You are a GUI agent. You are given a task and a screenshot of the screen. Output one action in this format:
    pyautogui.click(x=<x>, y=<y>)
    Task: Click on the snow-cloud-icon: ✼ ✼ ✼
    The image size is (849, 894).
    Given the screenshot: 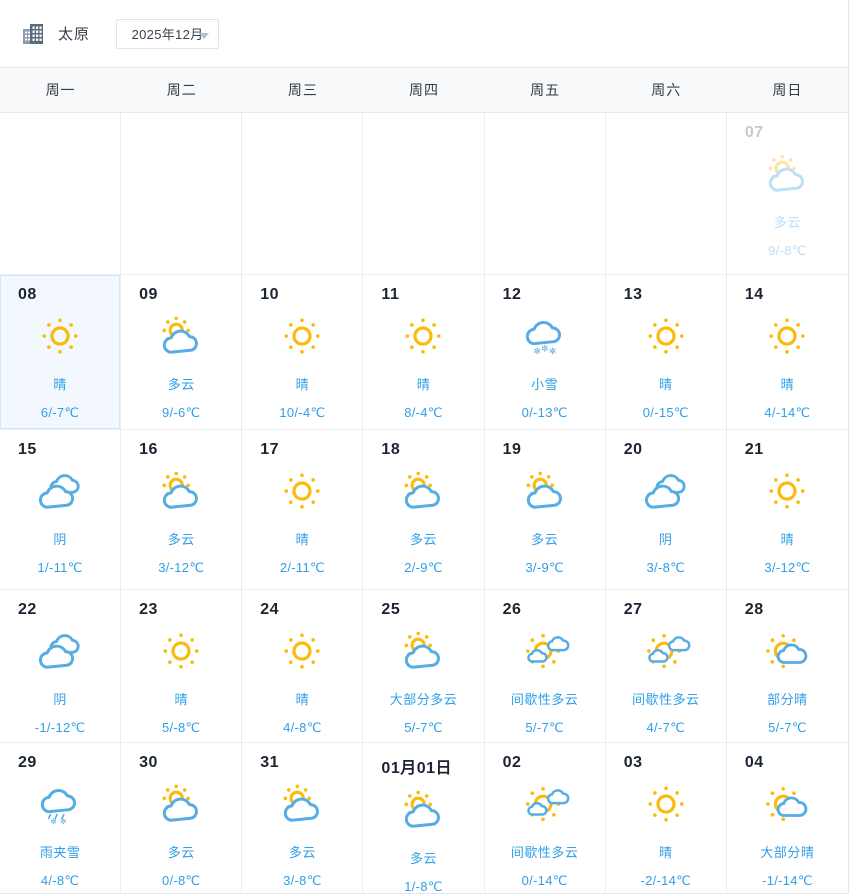 What is the action you would take?
    pyautogui.click(x=545, y=337)
    